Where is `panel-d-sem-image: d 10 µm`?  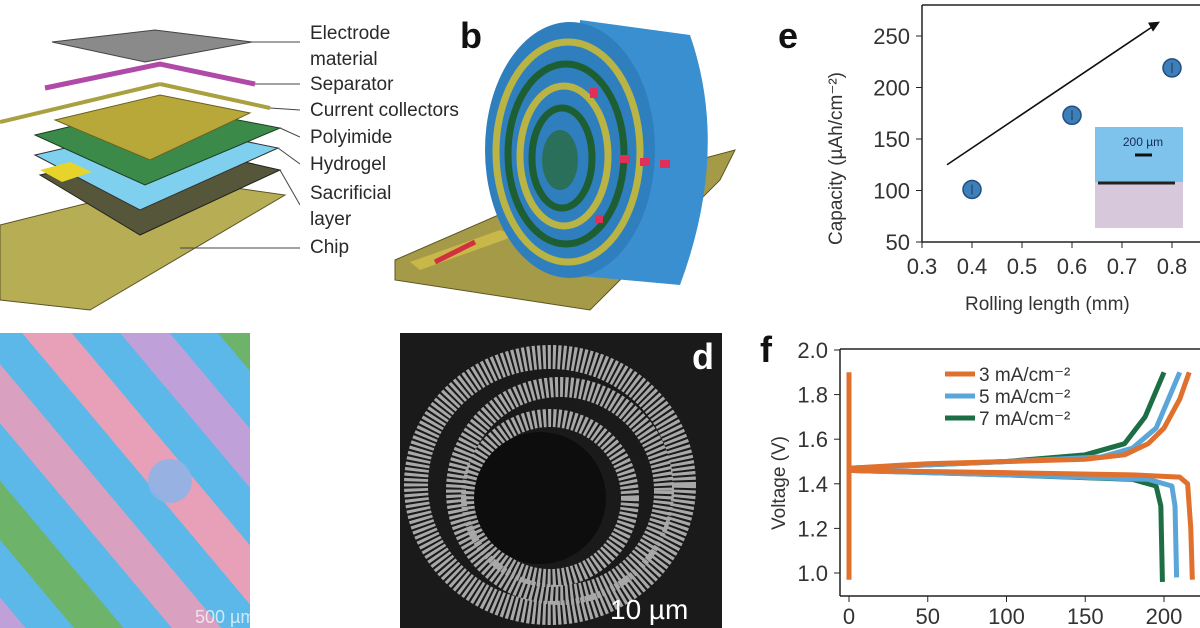
panel-d-sem-image: d 10 µm is located at coordinates (561, 480).